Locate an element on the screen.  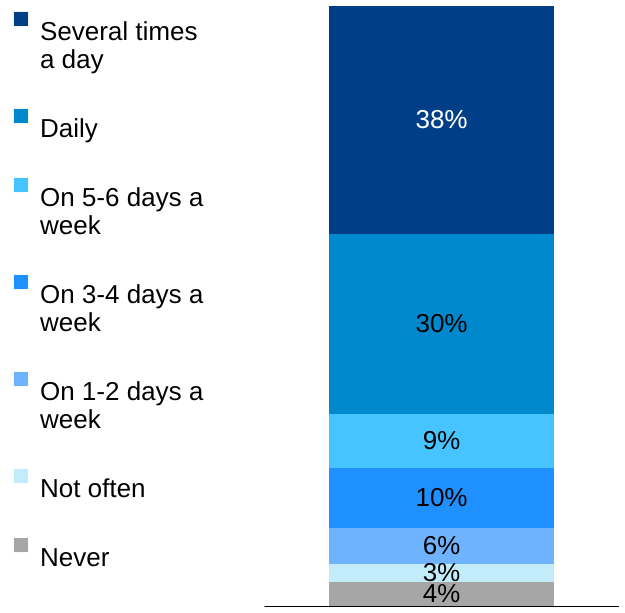
data-label: 6% is located at coordinates (441, 545).